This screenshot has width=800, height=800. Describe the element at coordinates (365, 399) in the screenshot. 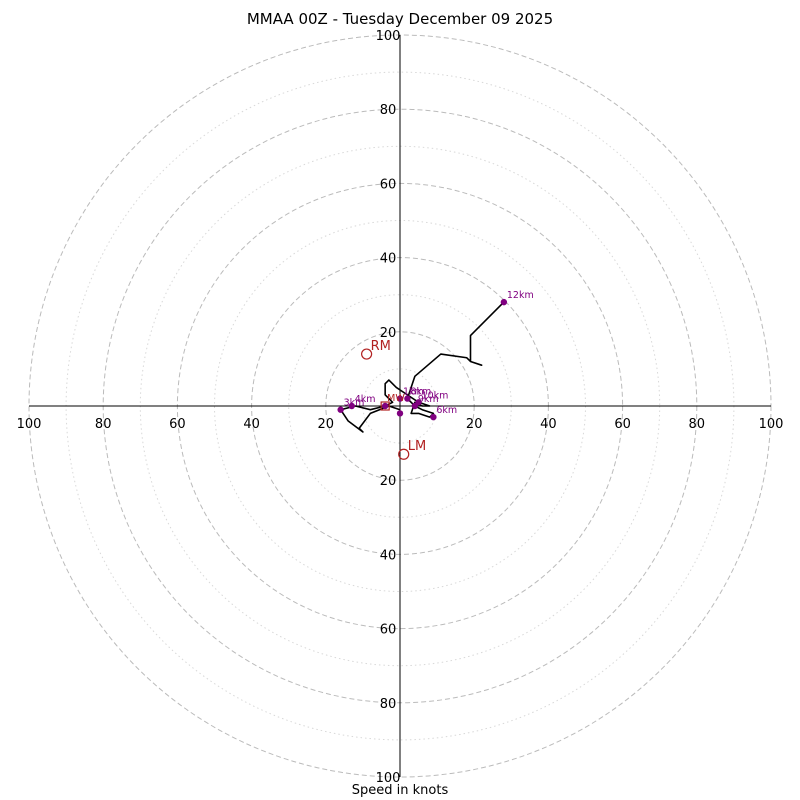

I see `height-marker-label: 4km` at that location.